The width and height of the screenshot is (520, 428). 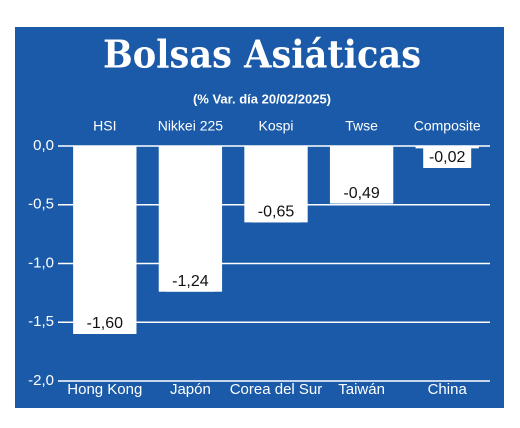 I want to click on chart-title: Bolsas Asiáticas, so click(x=262, y=54).